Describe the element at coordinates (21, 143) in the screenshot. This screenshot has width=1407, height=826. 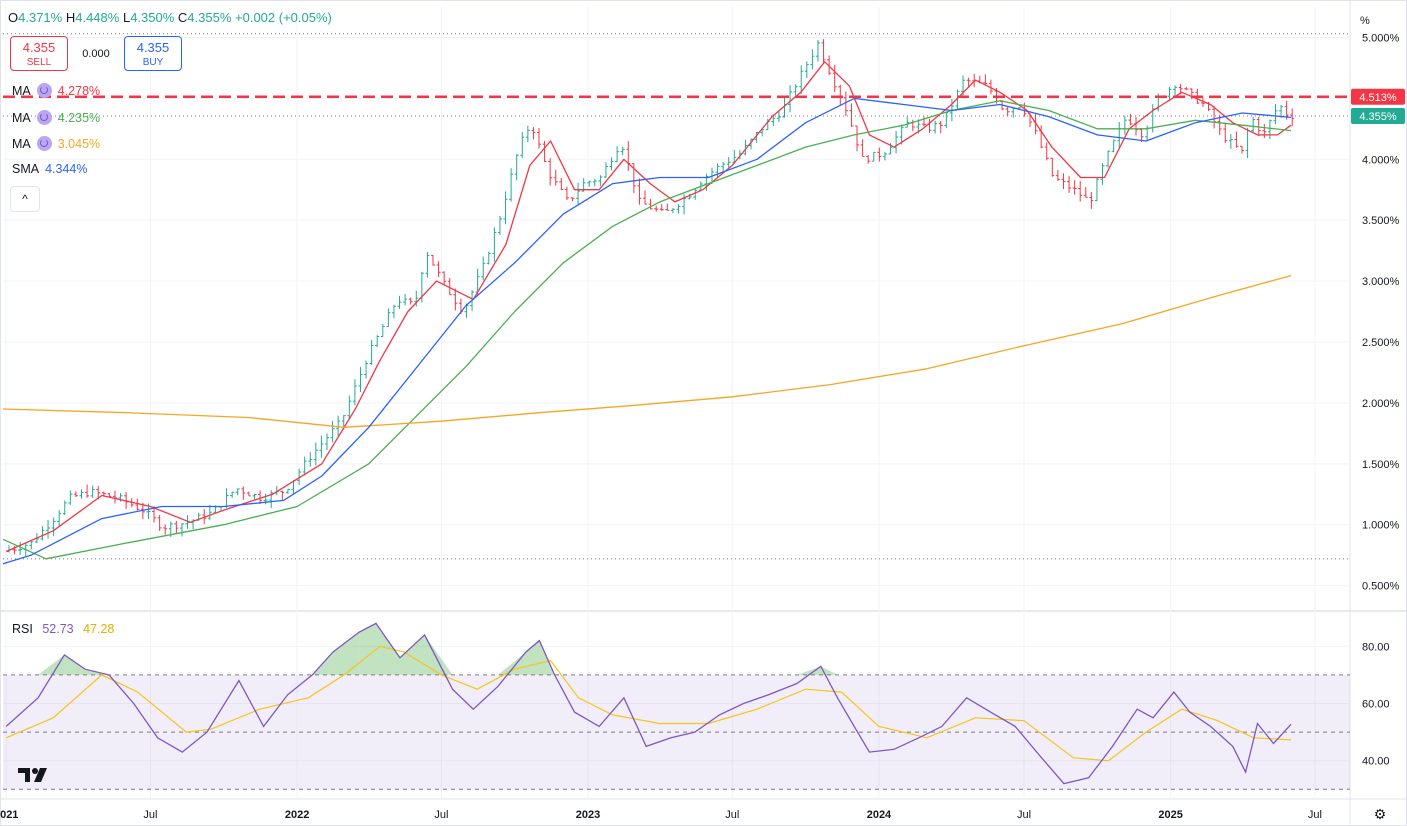
I see `indicator-name: MA` at that location.